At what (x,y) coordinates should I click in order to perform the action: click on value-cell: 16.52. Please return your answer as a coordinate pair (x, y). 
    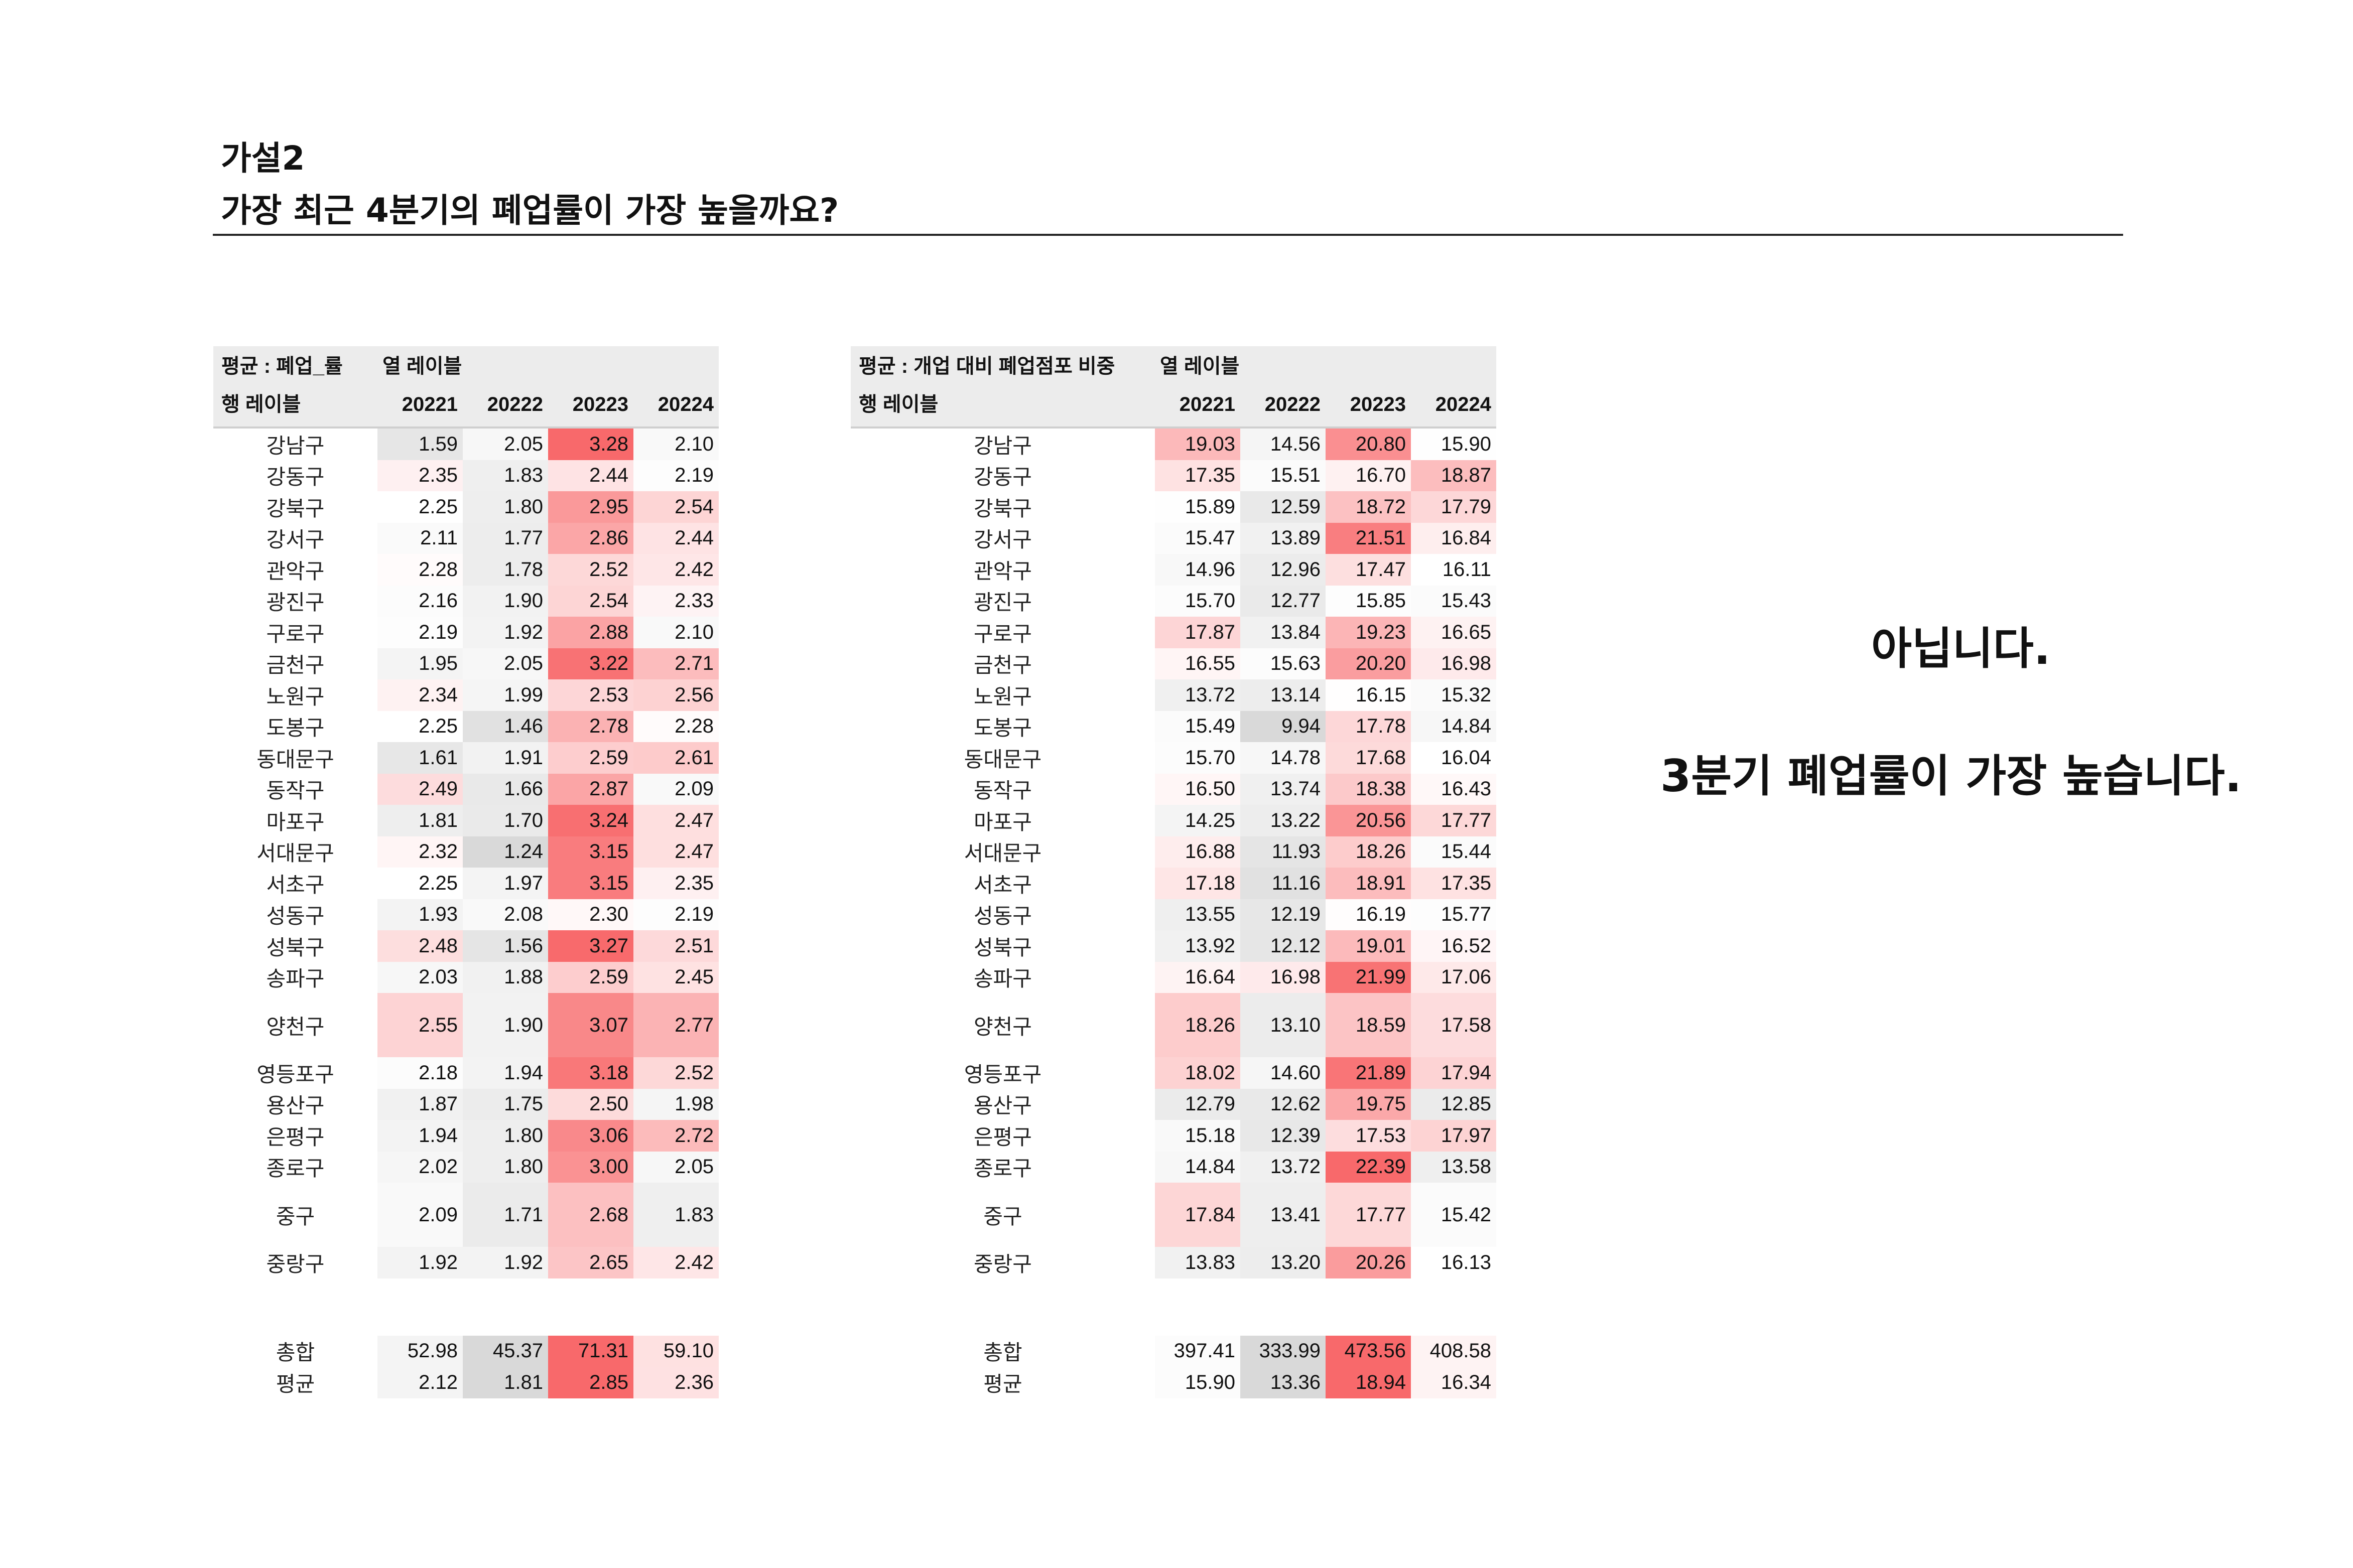
    Looking at the image, I should click on (1454, 946).